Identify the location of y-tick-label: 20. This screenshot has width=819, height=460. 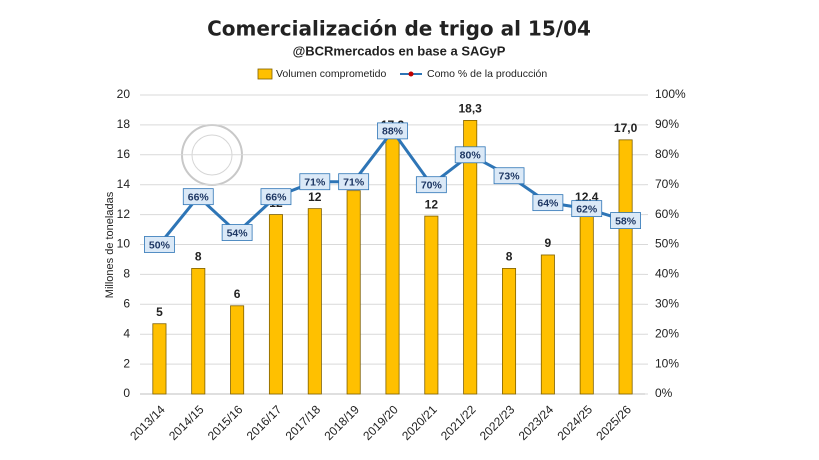
(124, 94).